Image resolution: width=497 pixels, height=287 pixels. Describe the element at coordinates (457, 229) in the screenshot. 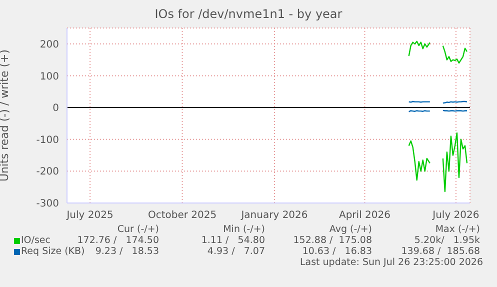

I see `text: Max (-/+)` at that location.